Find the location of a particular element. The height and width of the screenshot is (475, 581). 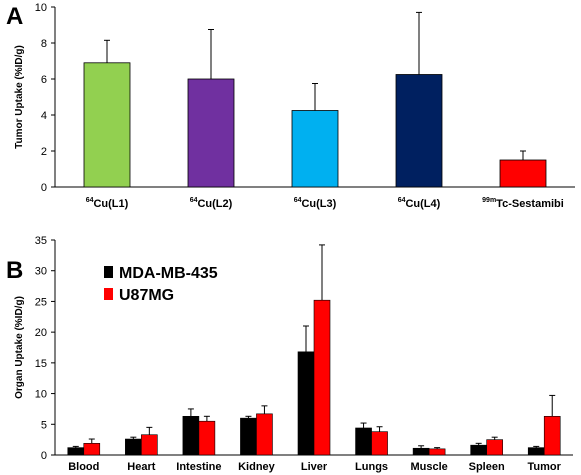

y-tick-label: 25 is located at coordinates (41, 302).